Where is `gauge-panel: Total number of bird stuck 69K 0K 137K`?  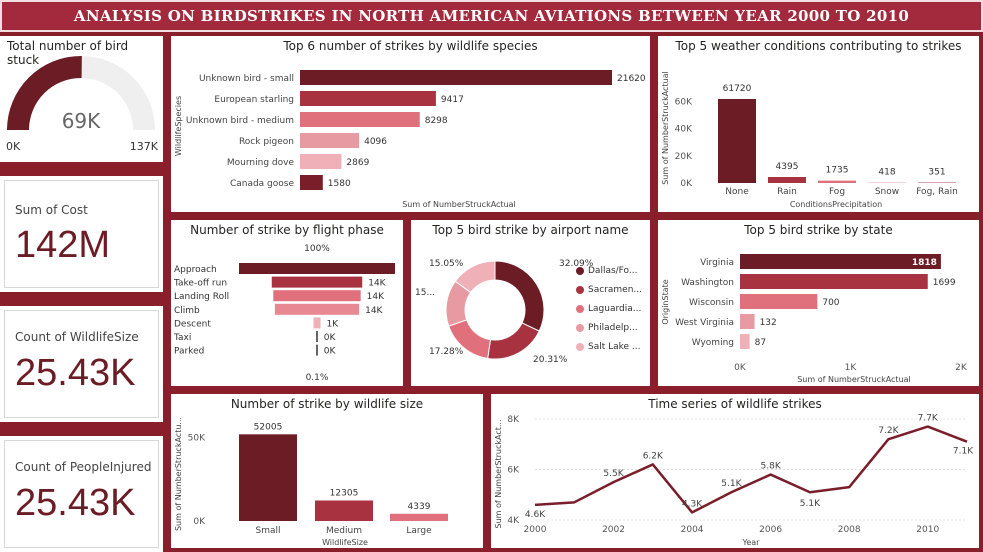 gauge-panel: Total number of bird stuck 69K 0K 137K is located at coordinates (81, 99).